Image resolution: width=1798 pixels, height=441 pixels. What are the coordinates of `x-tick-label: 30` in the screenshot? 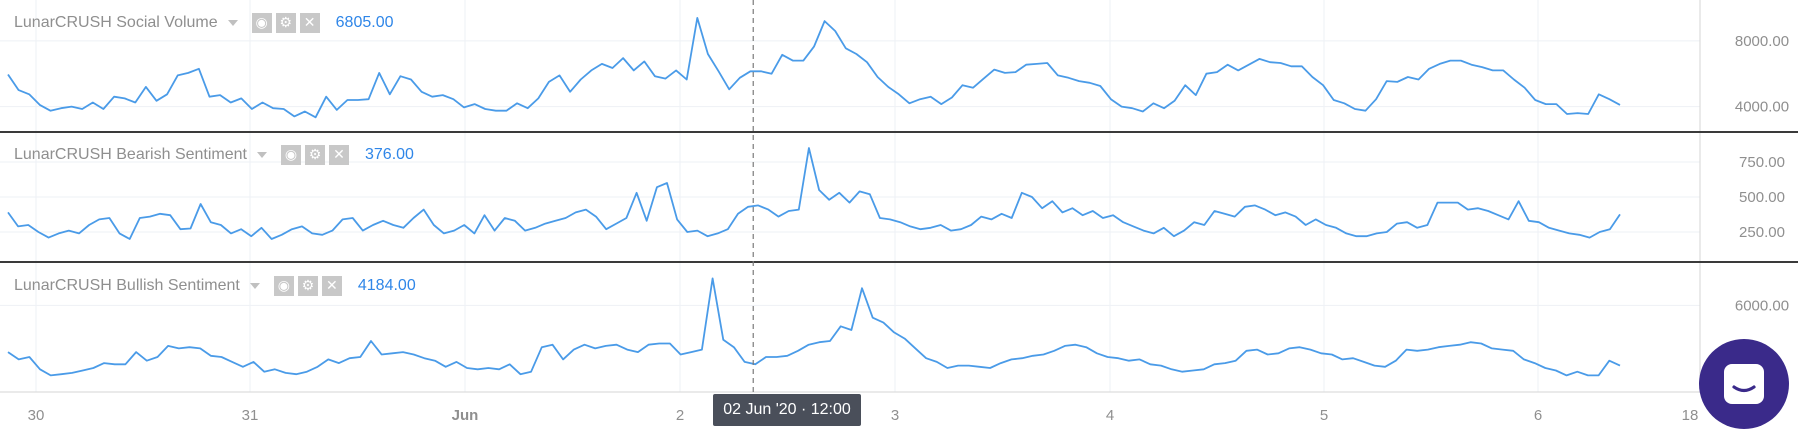 It's located at (36, 415).